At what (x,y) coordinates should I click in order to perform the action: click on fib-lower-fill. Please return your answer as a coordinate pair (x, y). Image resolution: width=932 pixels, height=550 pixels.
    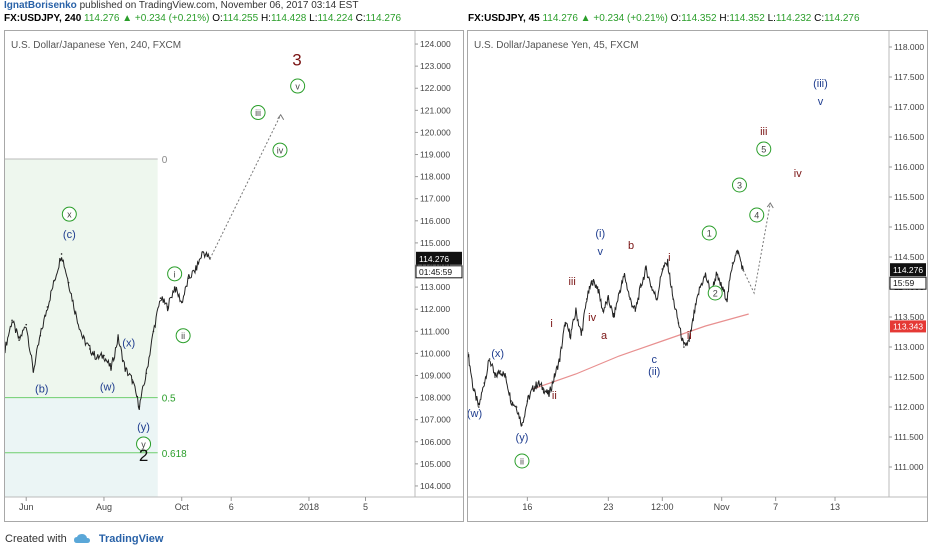
    Looking at the image, I should click on (81, 447).